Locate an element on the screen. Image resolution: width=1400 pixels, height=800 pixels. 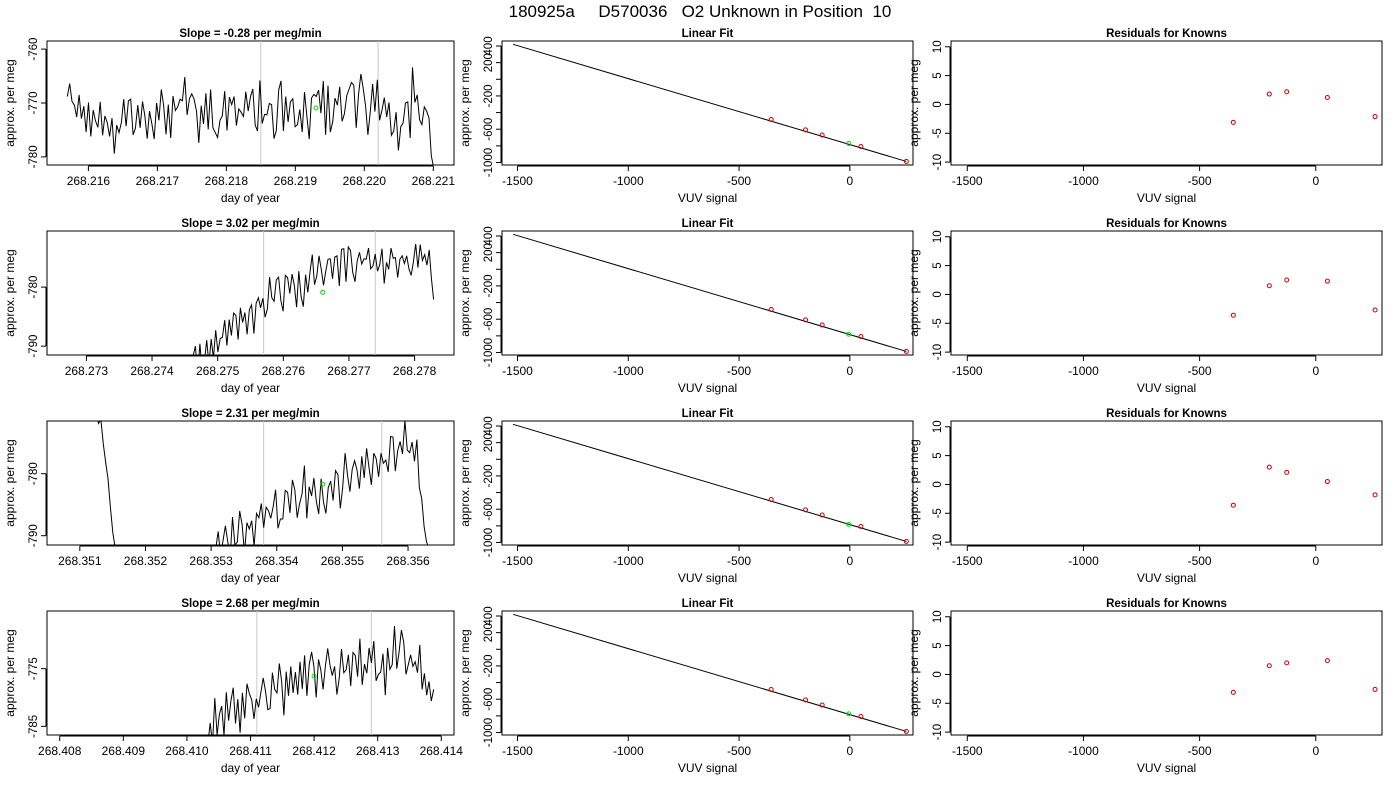
x-tick-label: 268.216 is located at coordinates (89, 181).